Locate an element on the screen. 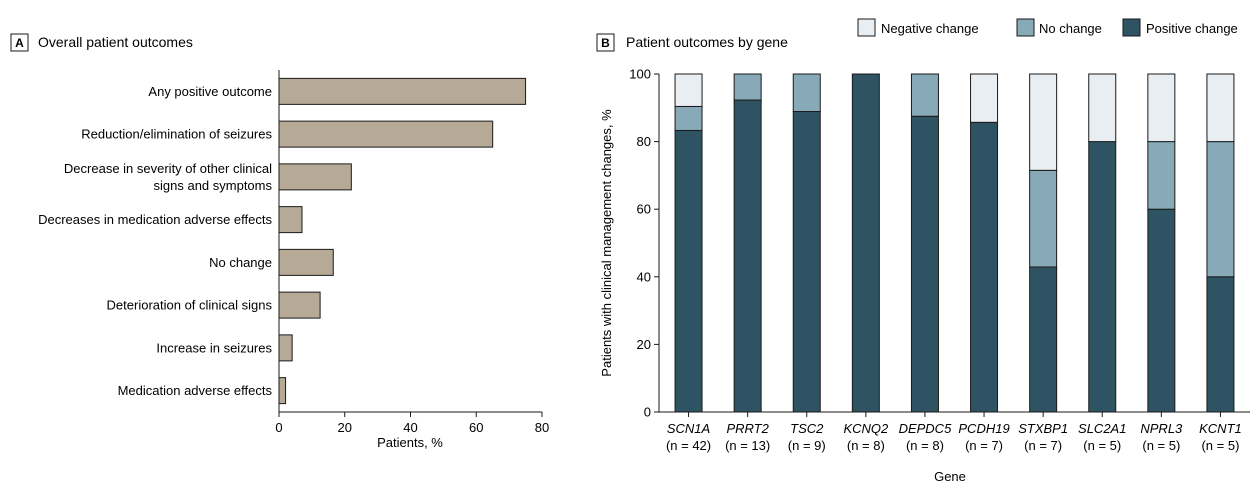 This screenshot has width=1257, height=487. legend-label-positive: Positive change is located at coordinates (1192, 28).